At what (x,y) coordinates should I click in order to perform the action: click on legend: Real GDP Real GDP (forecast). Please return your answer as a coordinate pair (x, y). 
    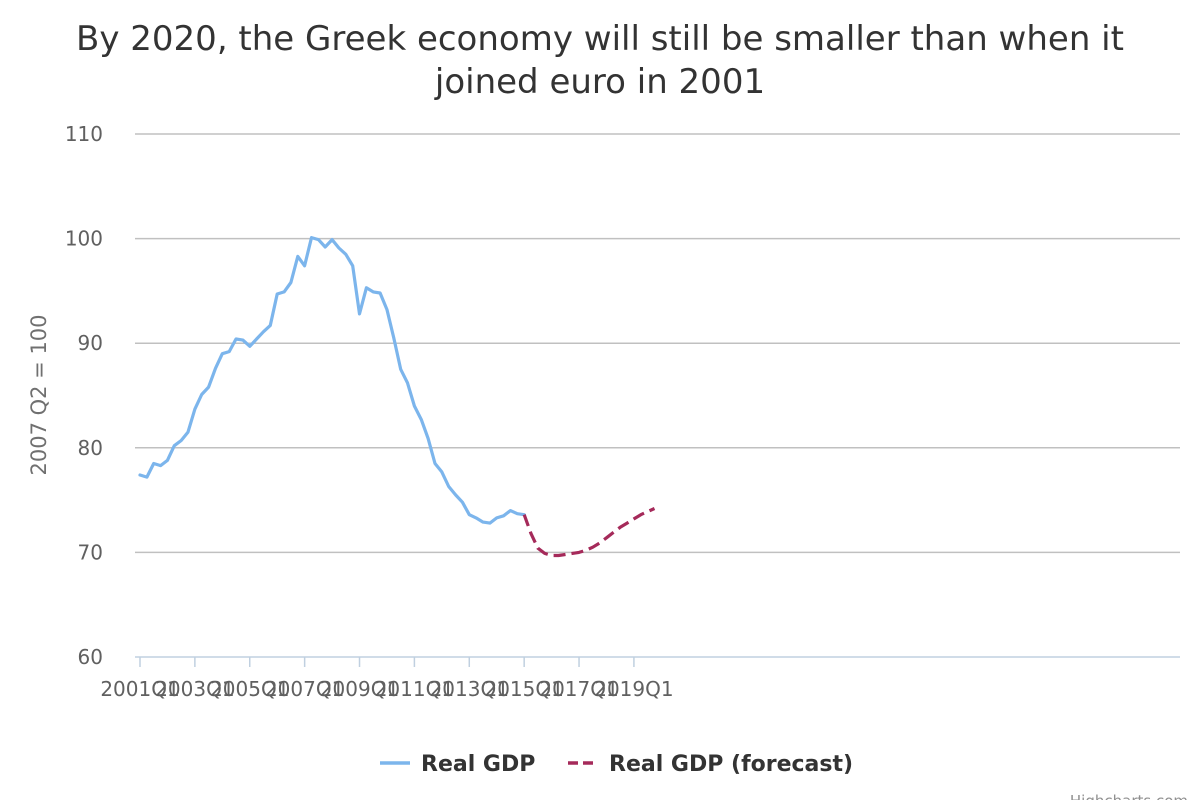
    Looking at the image, I should click on (616, 764).